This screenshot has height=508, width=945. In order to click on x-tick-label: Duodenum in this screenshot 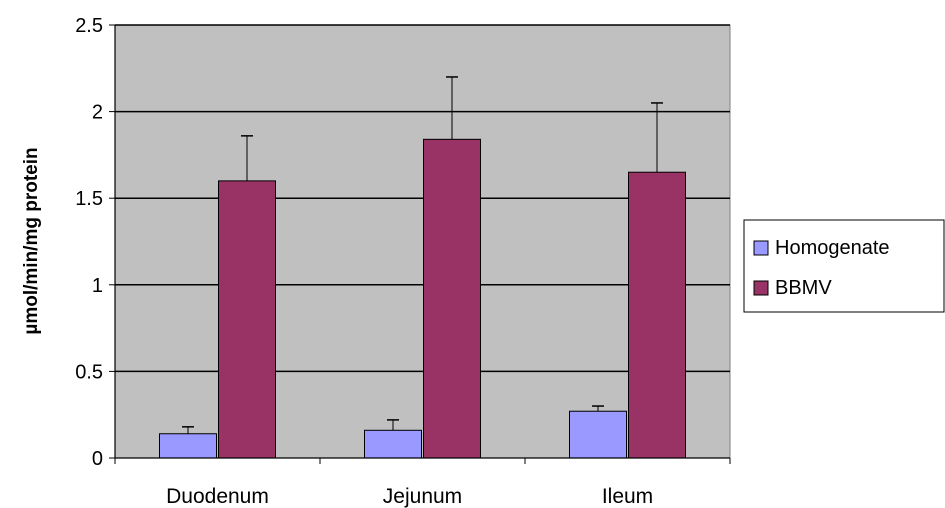, I will do `click(217, 496)`.